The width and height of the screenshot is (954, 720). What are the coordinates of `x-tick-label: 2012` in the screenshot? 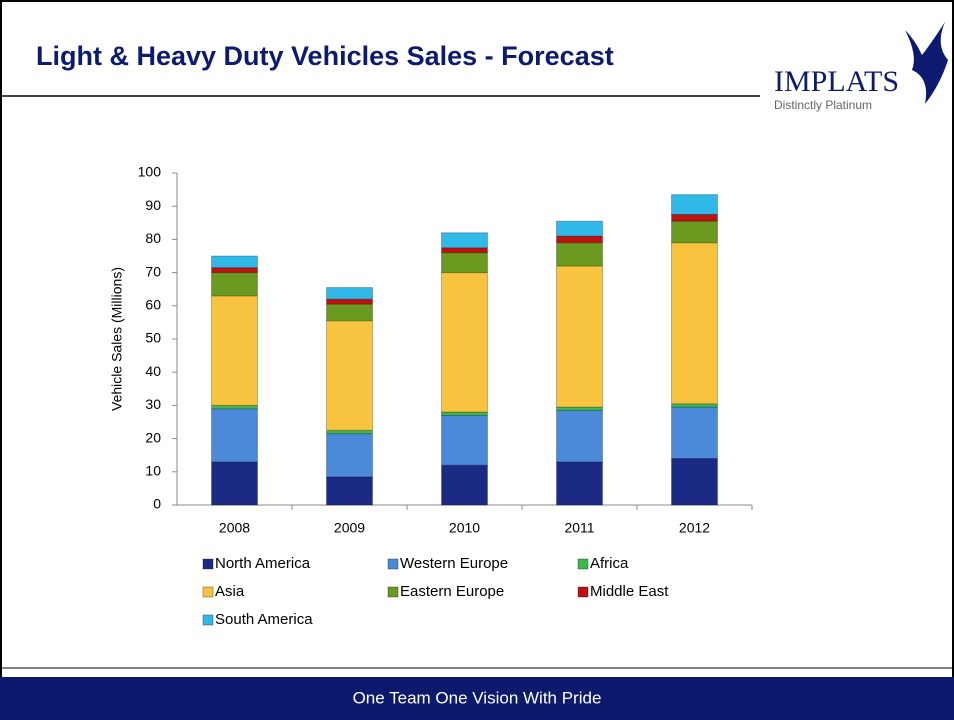 It's located at (694, 528).